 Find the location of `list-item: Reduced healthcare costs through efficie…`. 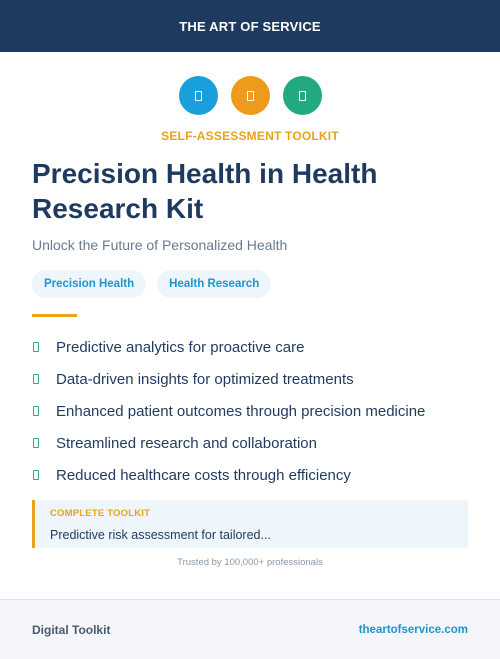

list-item: Reduced healthcare costs through efficie… is located at coordinates (228, 475).